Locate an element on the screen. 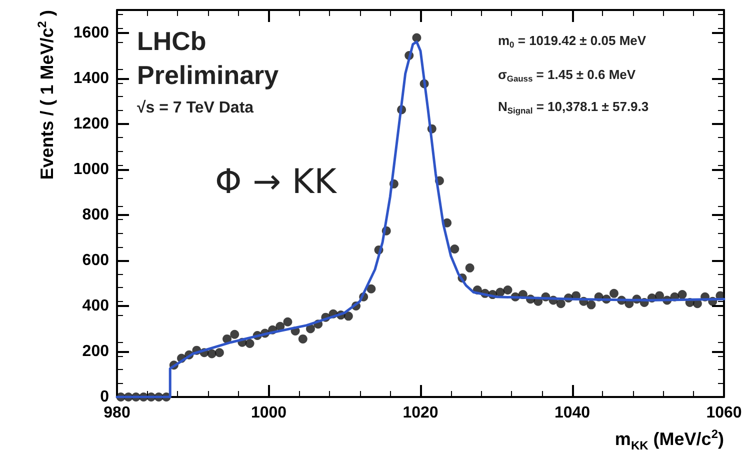  annotation: Preliminary is located at coordinates (208, 75).